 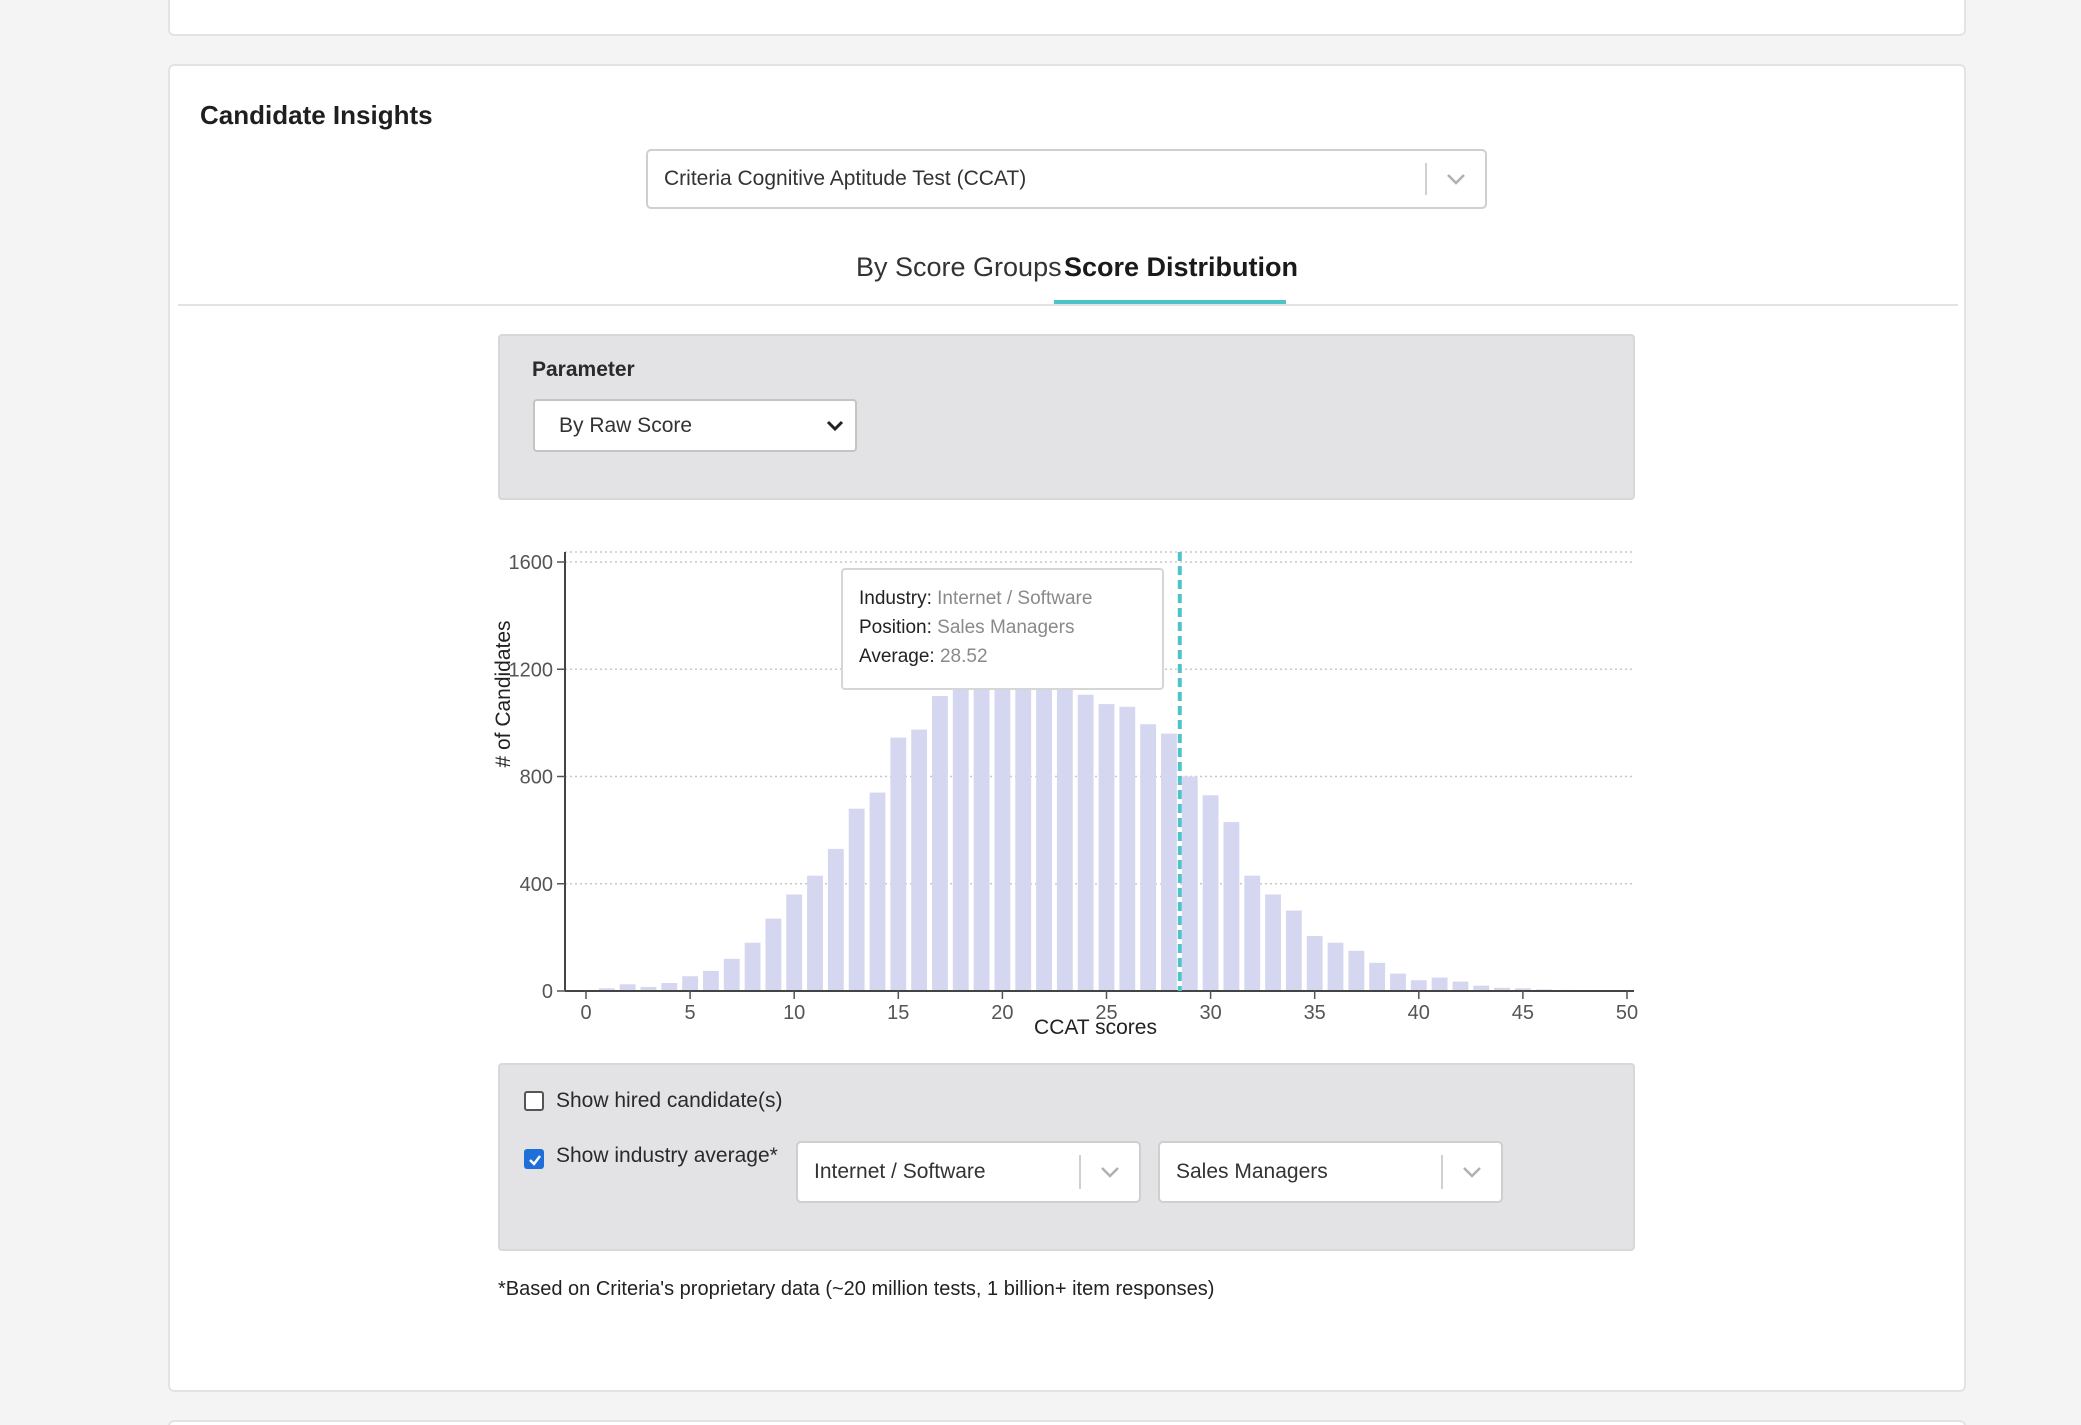 What do you see at coordinates (1067, 18) in the screenshot?
I see `previous-card` at bounding box center [1067, 18].